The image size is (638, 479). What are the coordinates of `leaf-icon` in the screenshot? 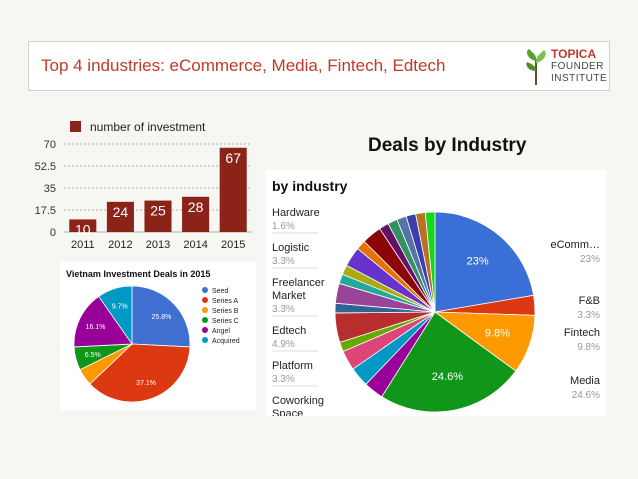 It's located at (536, 67).